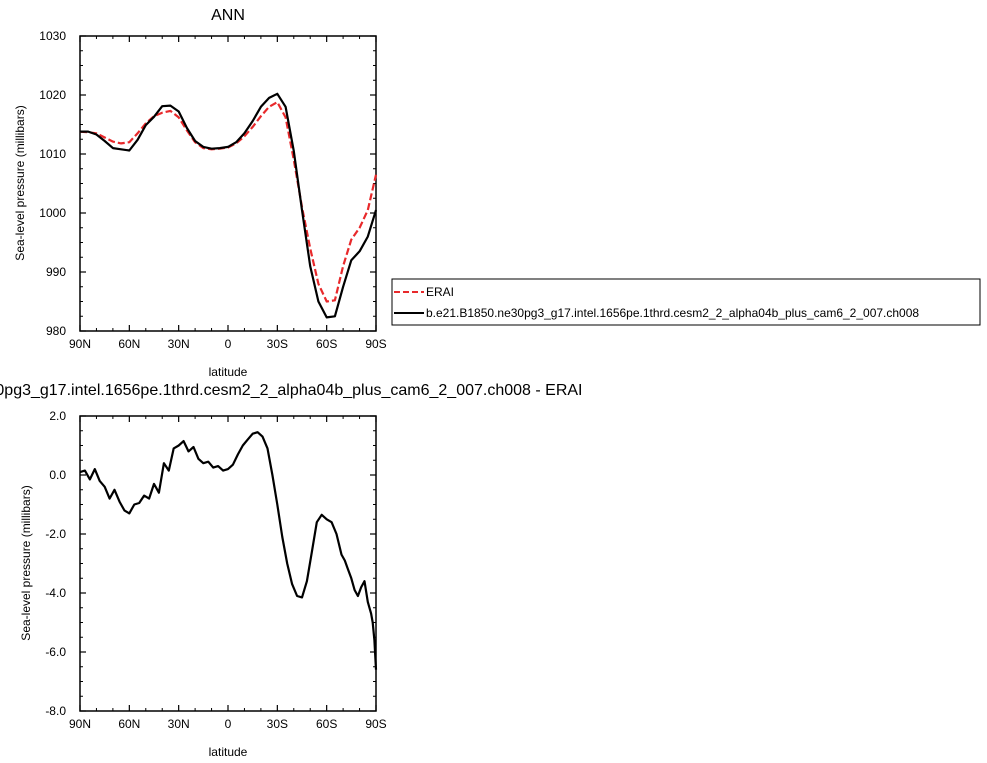 This screenshot has width=987, height=763. Describe the element at coordinates (55, 593) in the screenshot. I see `y-tick-label: -4.0` at that location.